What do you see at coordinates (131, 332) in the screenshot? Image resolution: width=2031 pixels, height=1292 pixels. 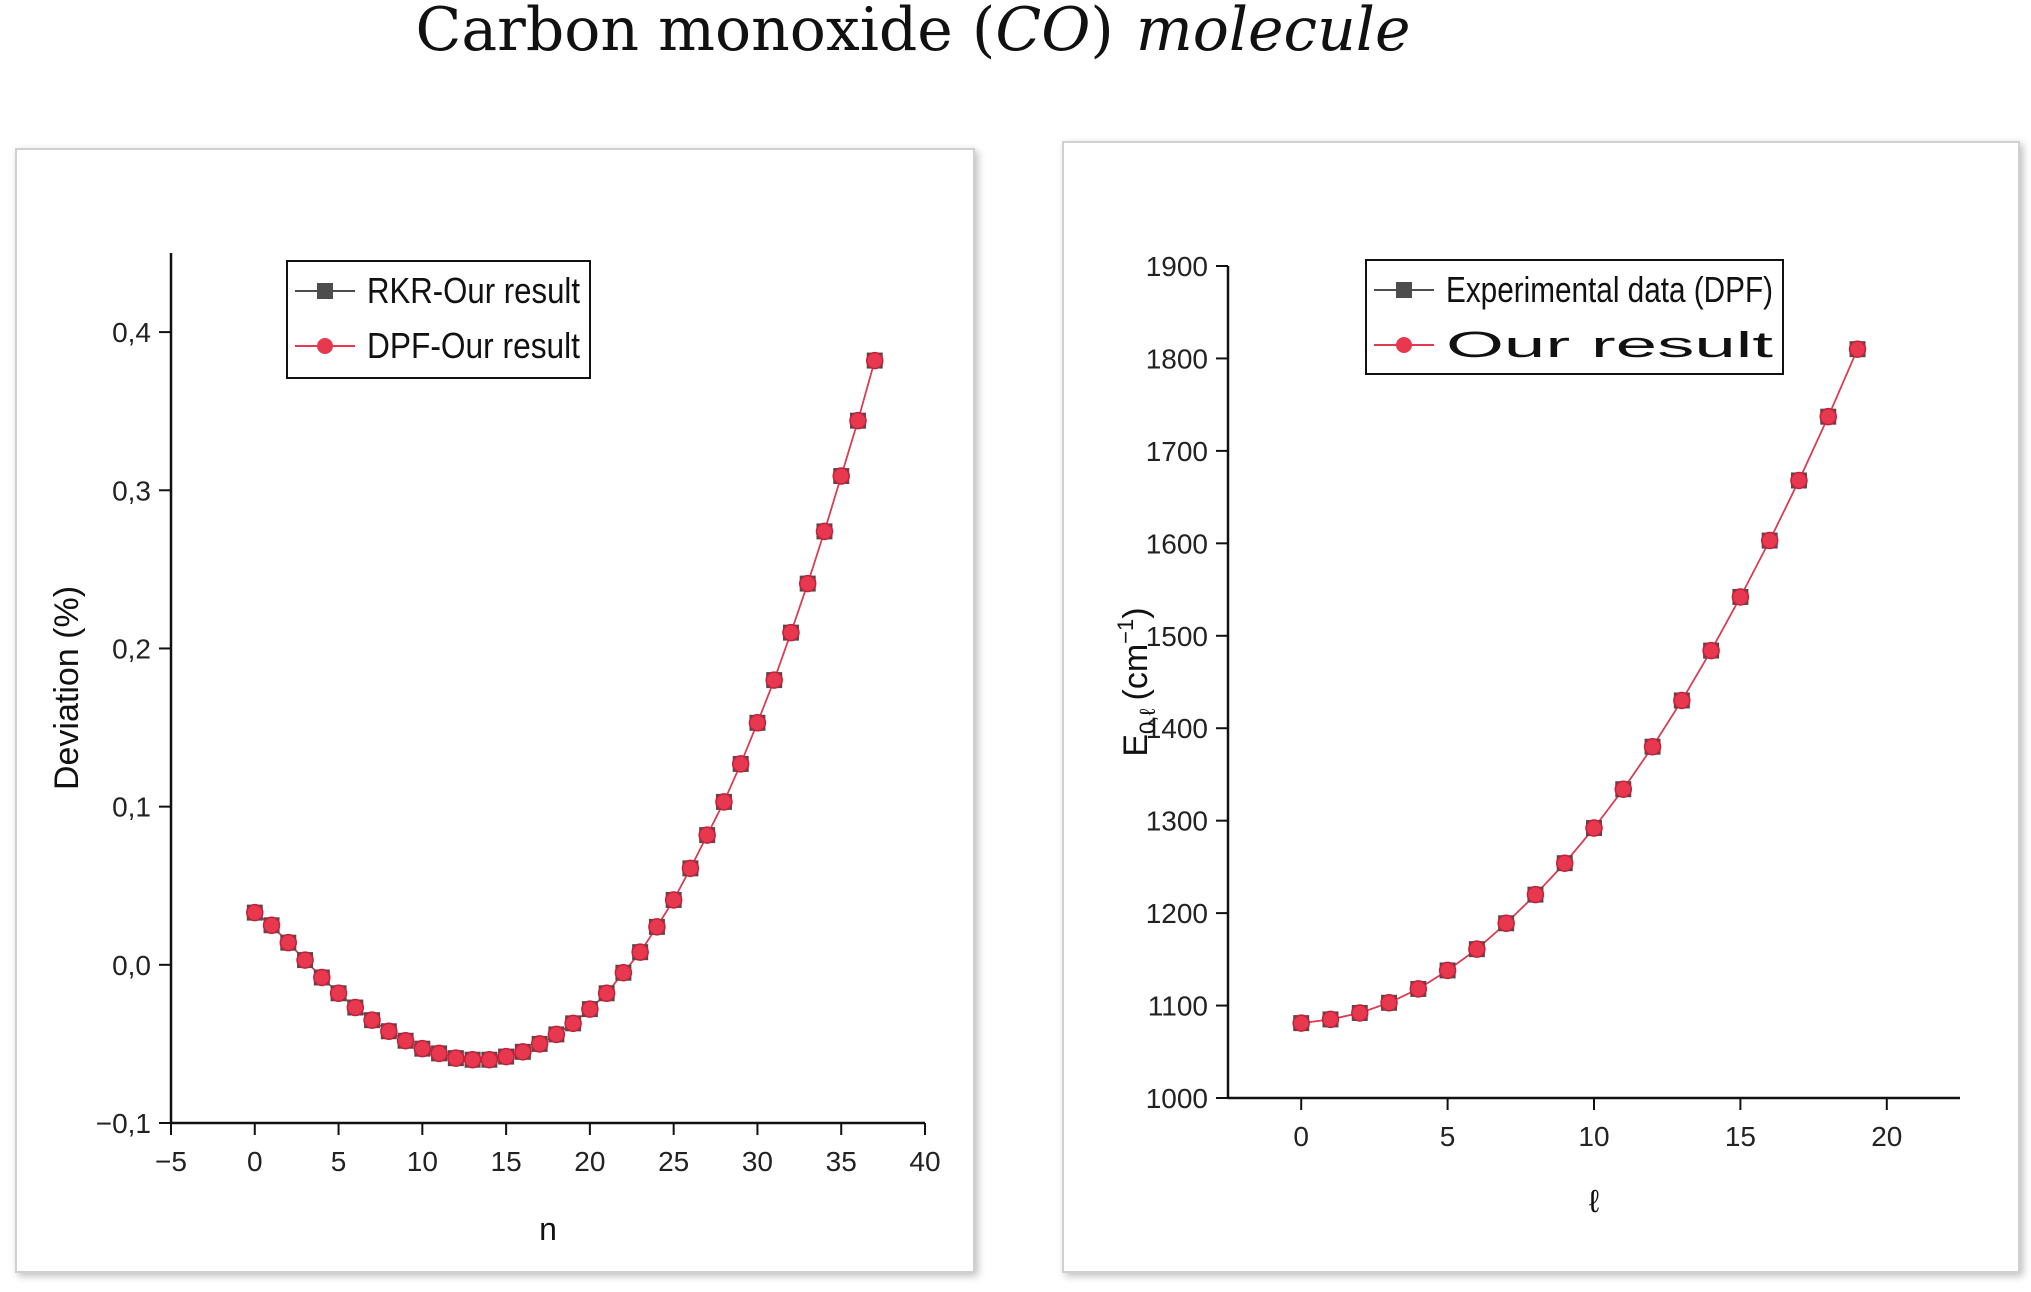 I see `y-tick-label: 0,4` at bounding box center [131, 332].